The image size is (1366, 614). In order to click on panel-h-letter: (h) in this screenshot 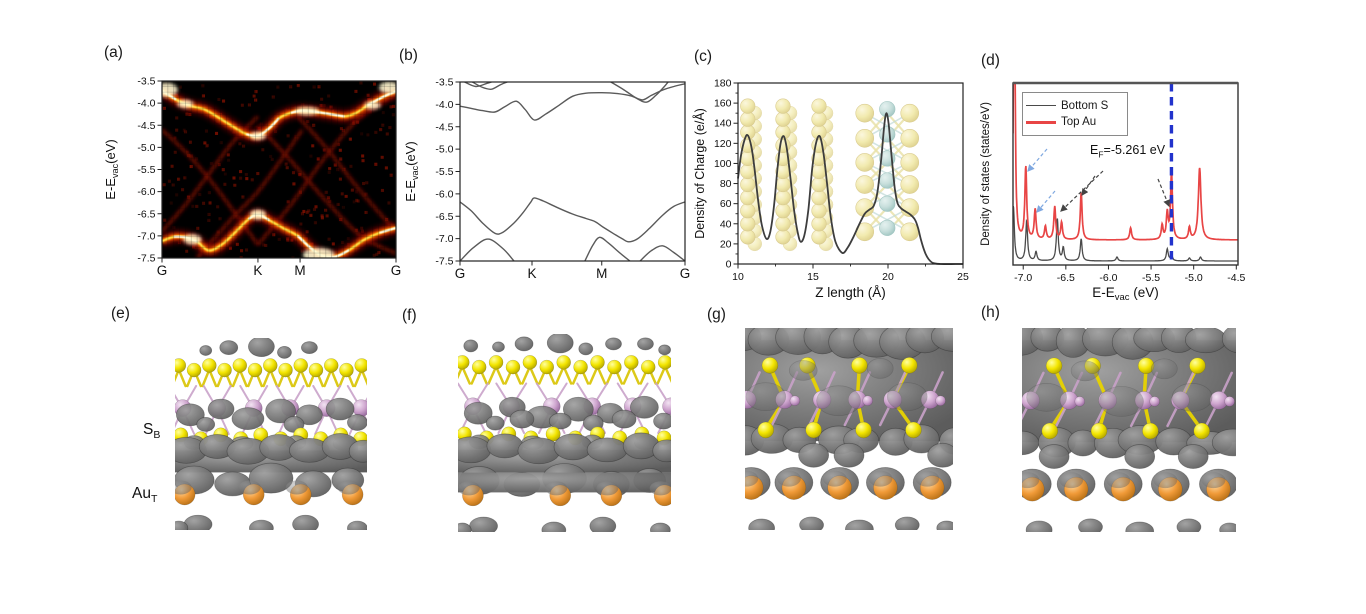, I will do `click(990, 312)`.